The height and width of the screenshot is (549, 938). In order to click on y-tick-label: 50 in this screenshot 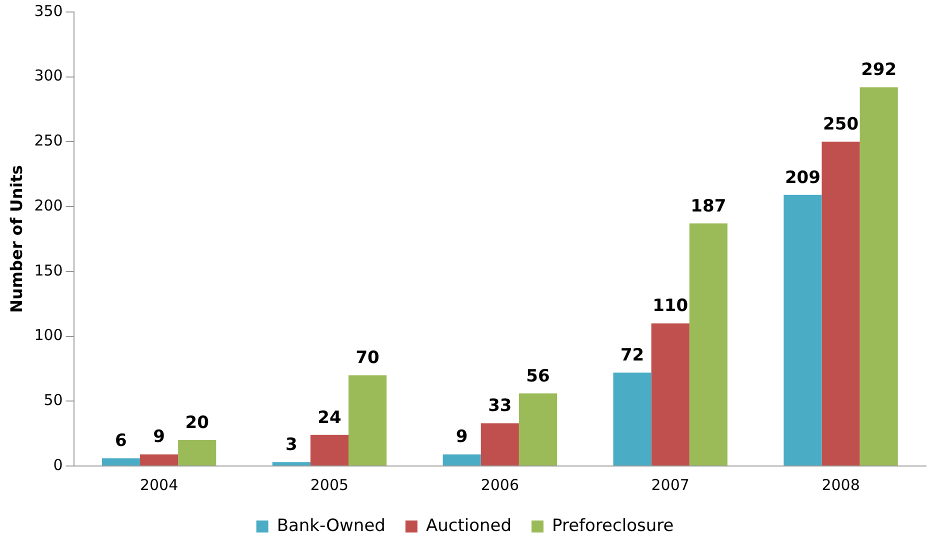, I will do `click(53, 400)`.